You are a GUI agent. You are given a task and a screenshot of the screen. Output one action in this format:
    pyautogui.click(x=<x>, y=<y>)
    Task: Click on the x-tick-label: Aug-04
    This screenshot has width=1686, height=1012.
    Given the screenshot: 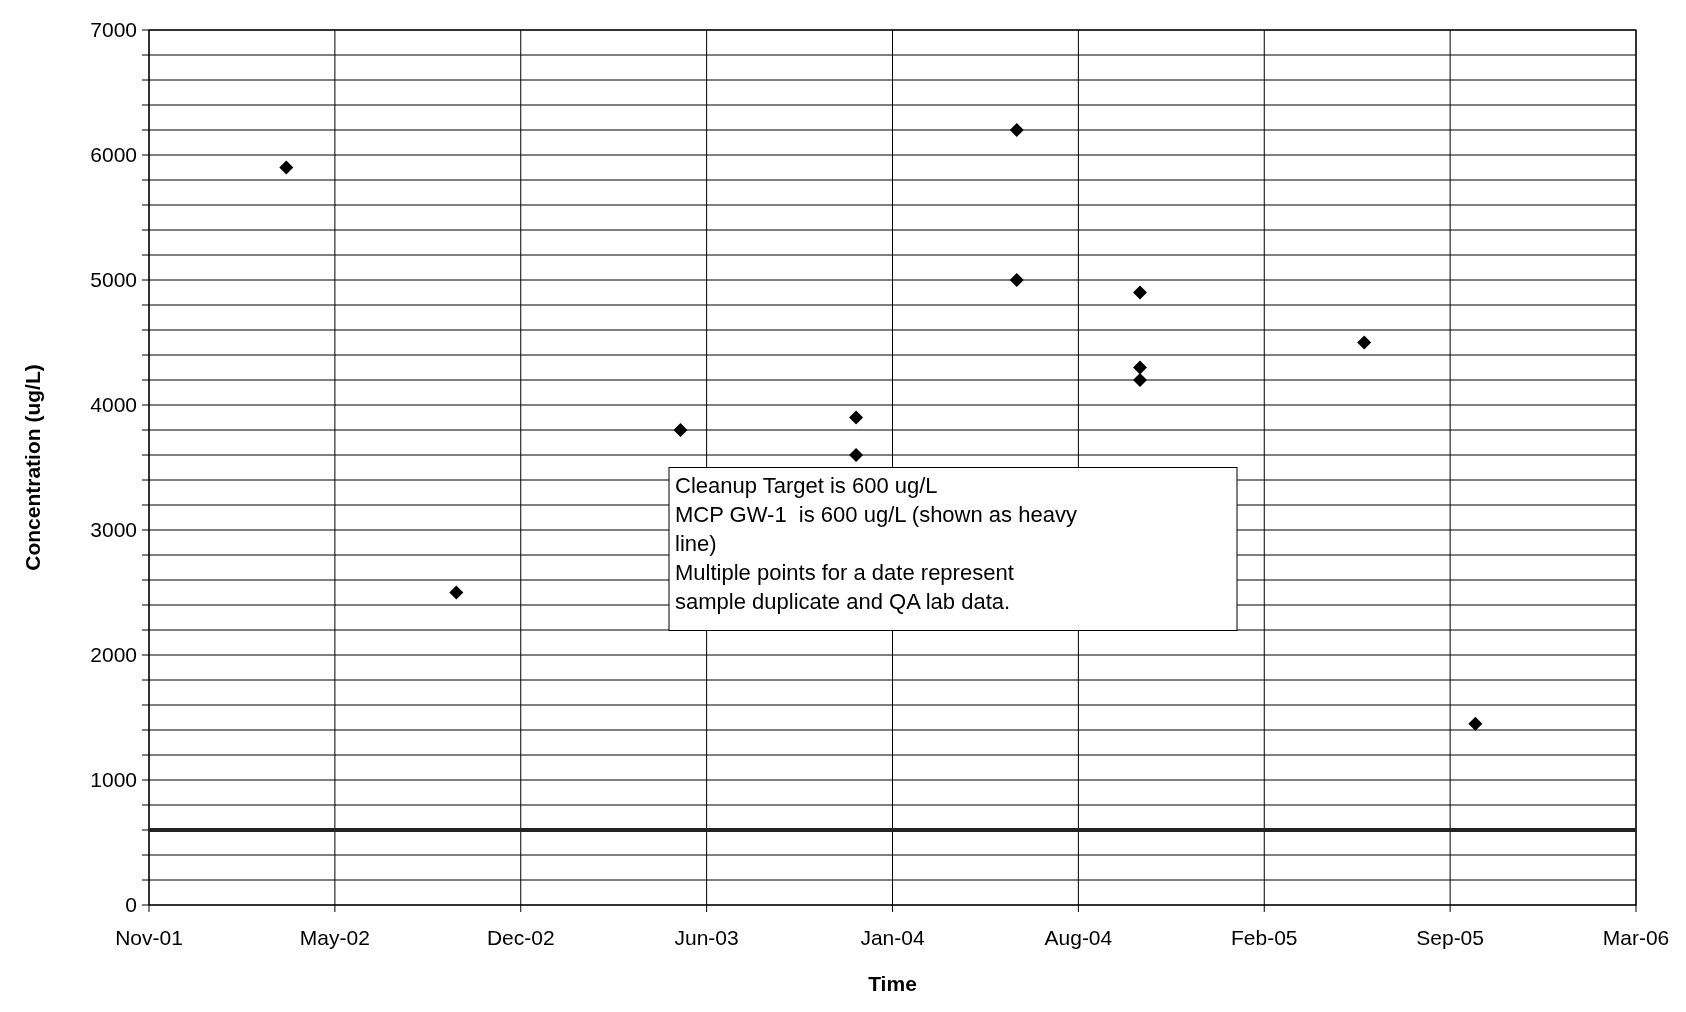 What is the action you would take?
    pyautogui.click(x=1078, y=937)
    